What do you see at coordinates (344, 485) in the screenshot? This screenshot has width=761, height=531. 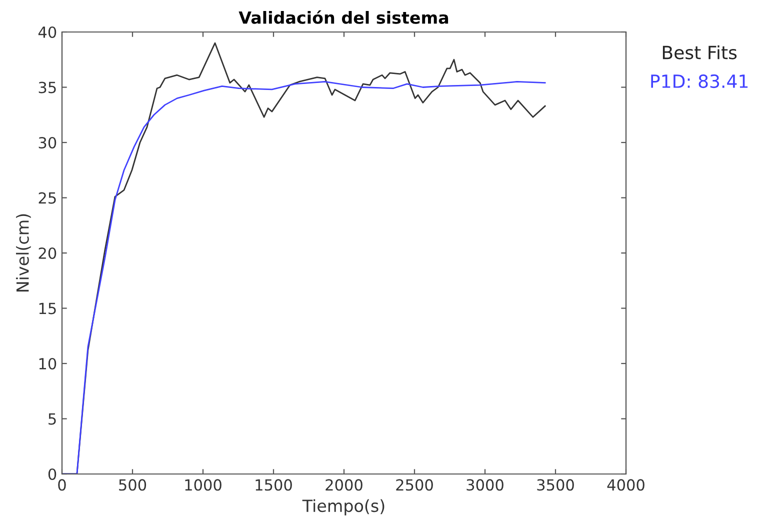 I see `x-tick-label: 2000` at bounding box center [344, 485].